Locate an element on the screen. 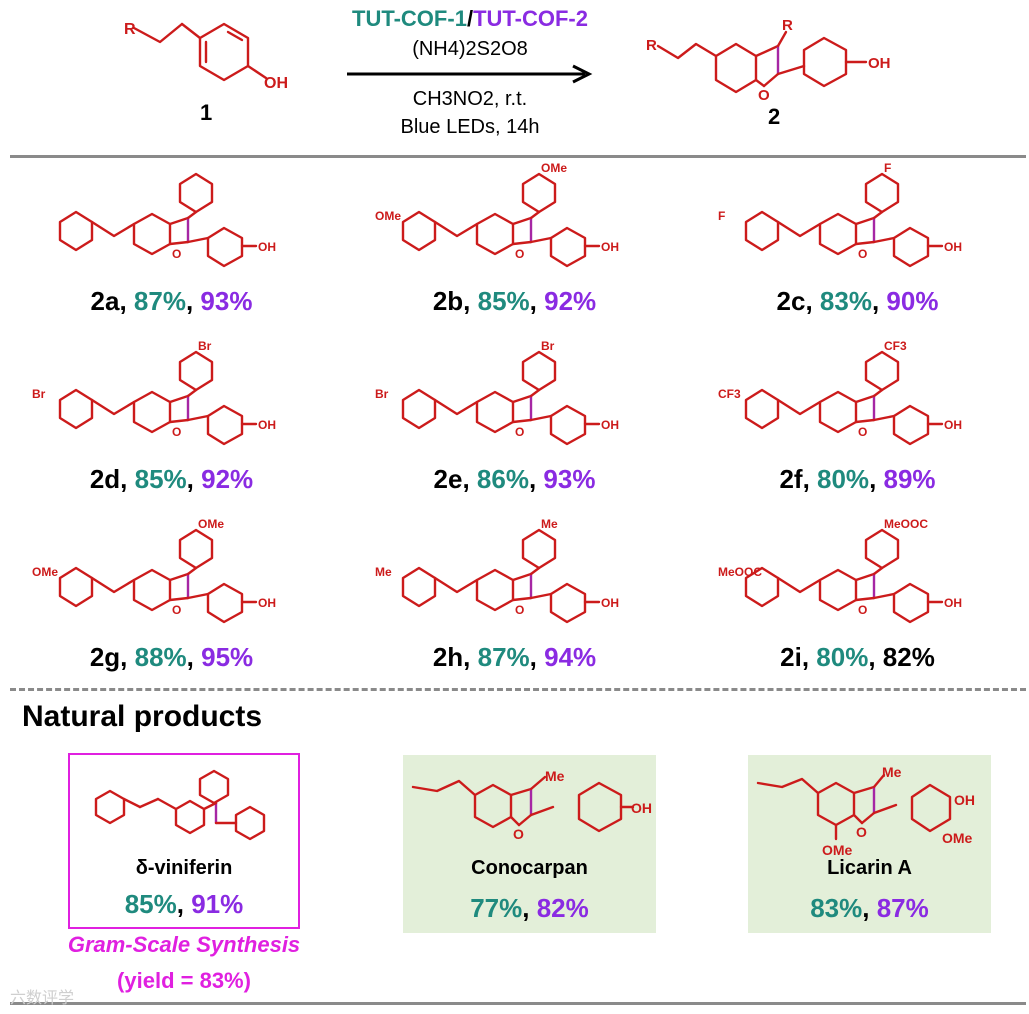  compound-id: 2i is located at coordinates (791, 657).